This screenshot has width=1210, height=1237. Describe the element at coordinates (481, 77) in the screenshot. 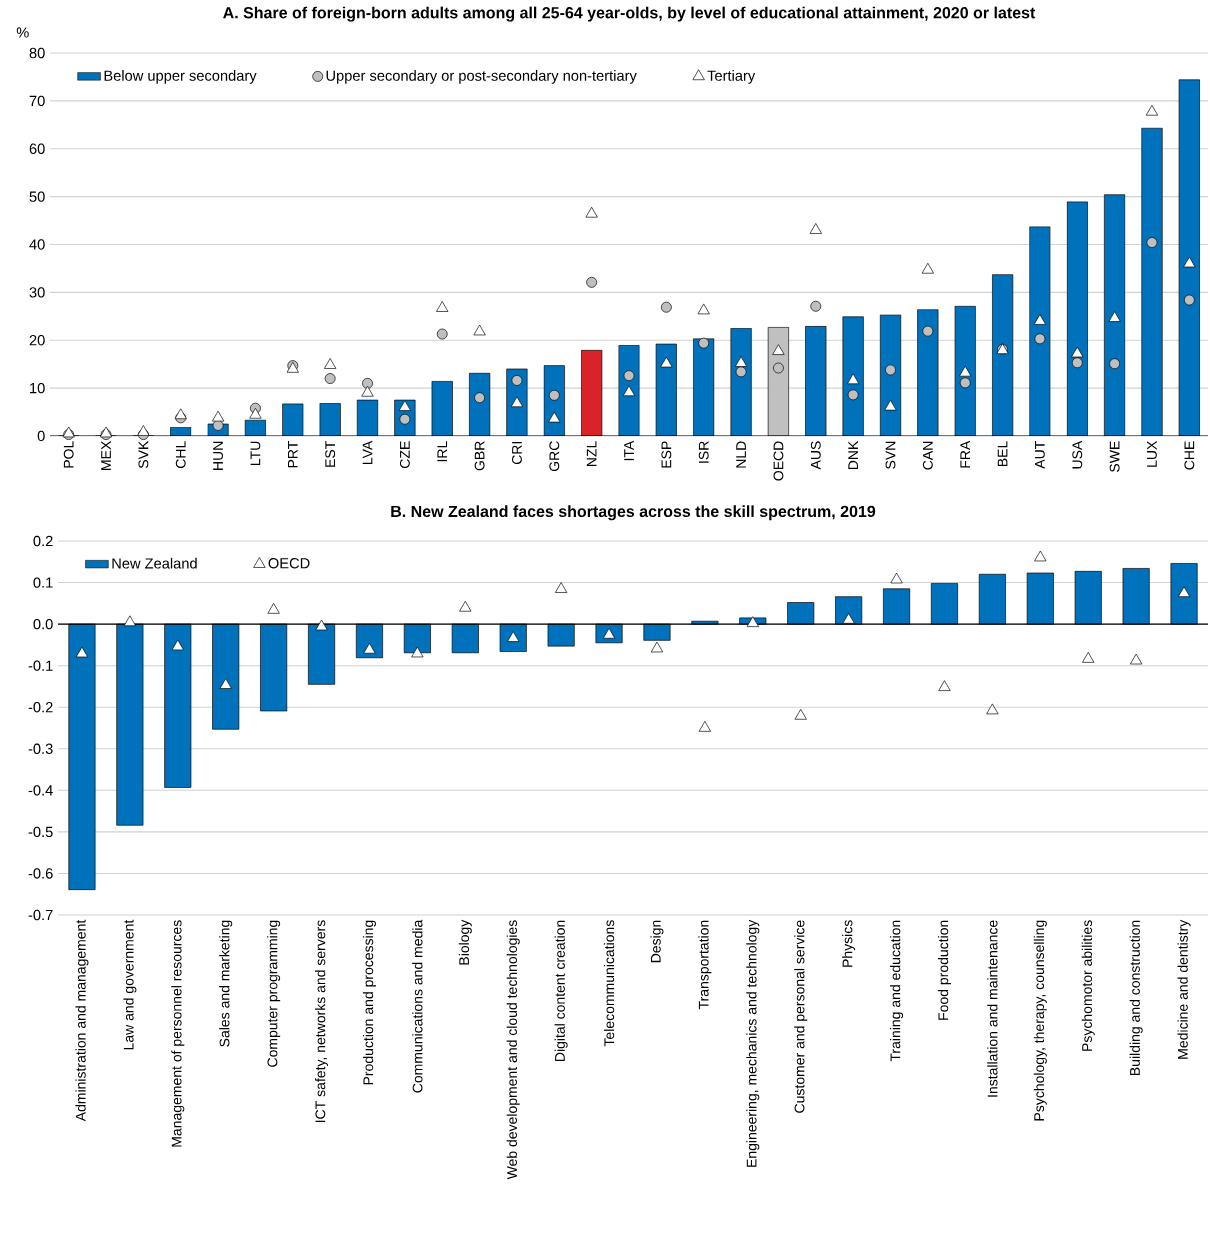

I see `legend-label: Upper secondary or post-secondary non-tertiary` at that location.